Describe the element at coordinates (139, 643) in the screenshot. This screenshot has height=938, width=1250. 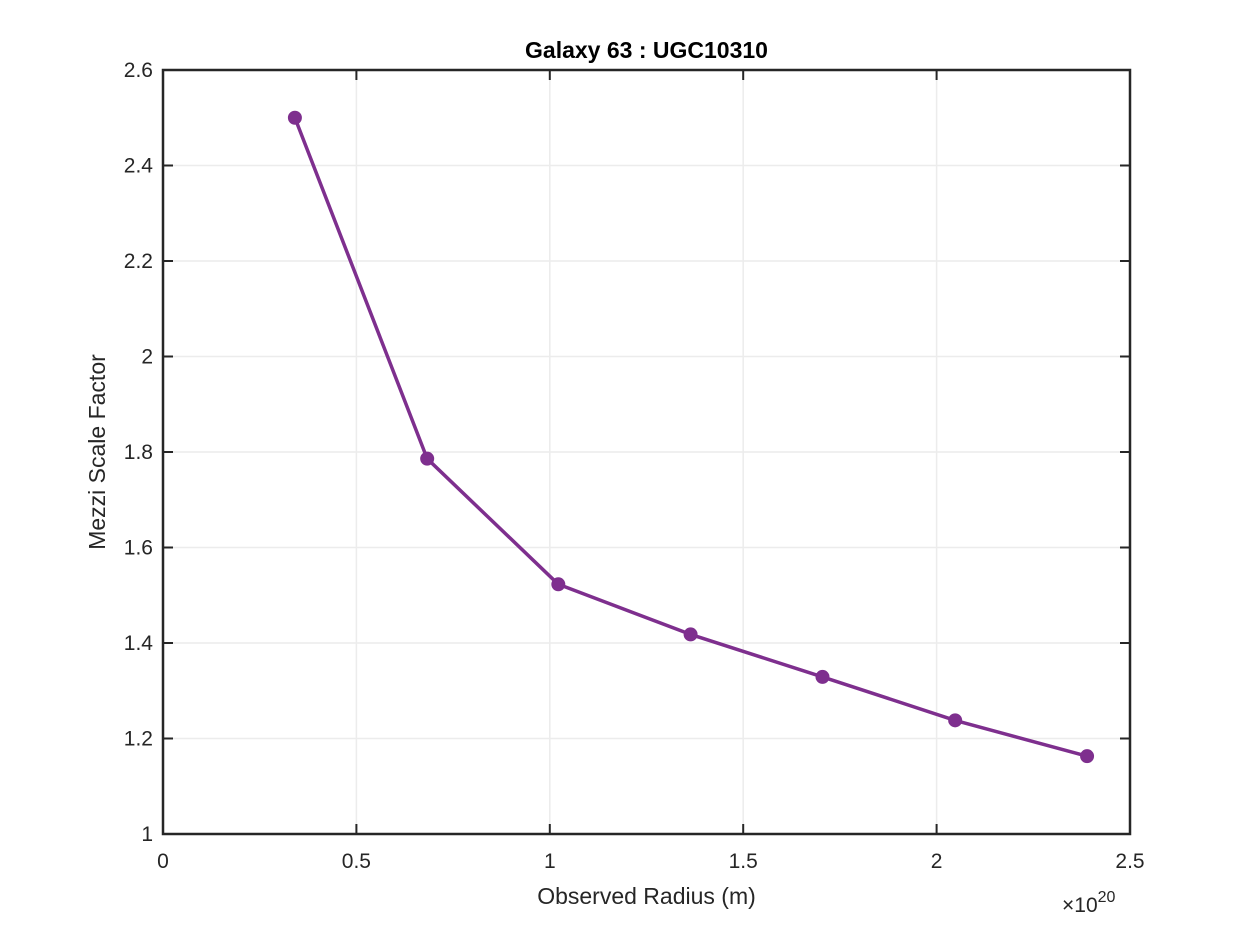
I see `y-tick-label: 1.4` at that location.